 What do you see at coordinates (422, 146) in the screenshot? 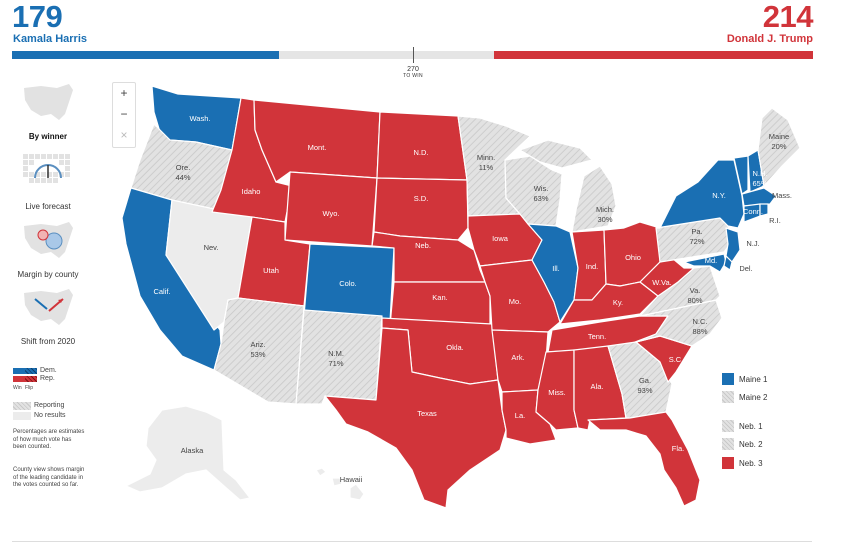
I see `state-north-dakota` at bounding box center [422, 146].